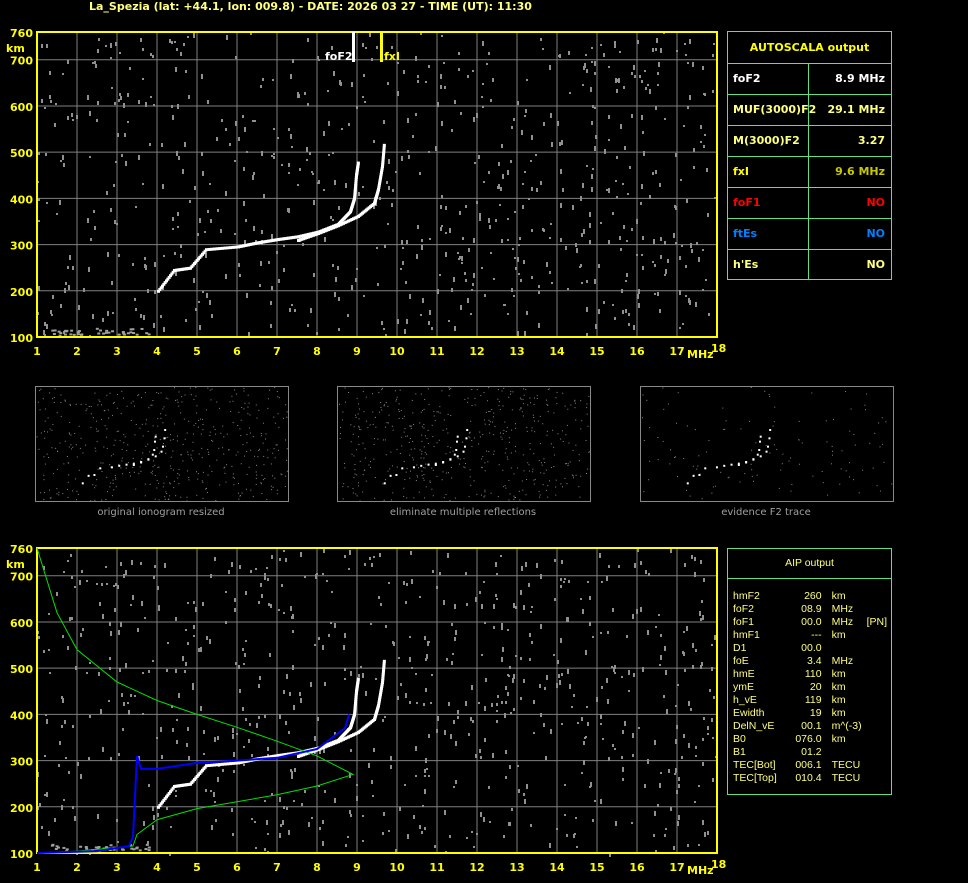  I want to click on thumbnail-eliminate-multiple, so click(464, 444).